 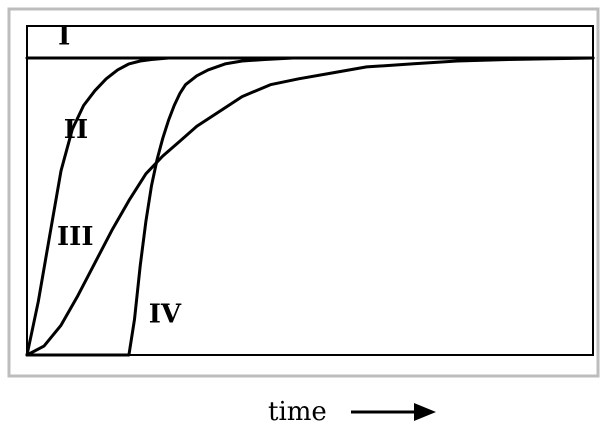 What do you see at coordinates (76, 130) in the screenshot?
I see `series-label-ii: II` at bounding box center [76, 130].